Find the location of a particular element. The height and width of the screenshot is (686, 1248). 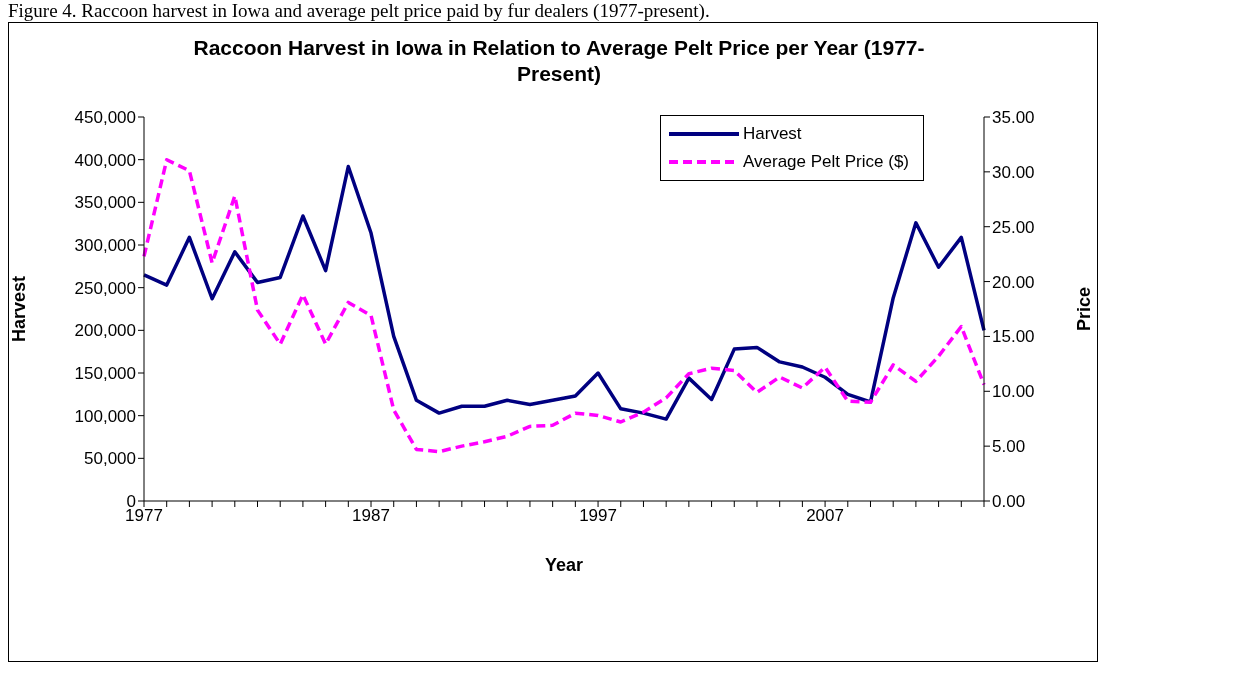

y2-tick-label: 15.00 is located at coordinates (1013, 337).